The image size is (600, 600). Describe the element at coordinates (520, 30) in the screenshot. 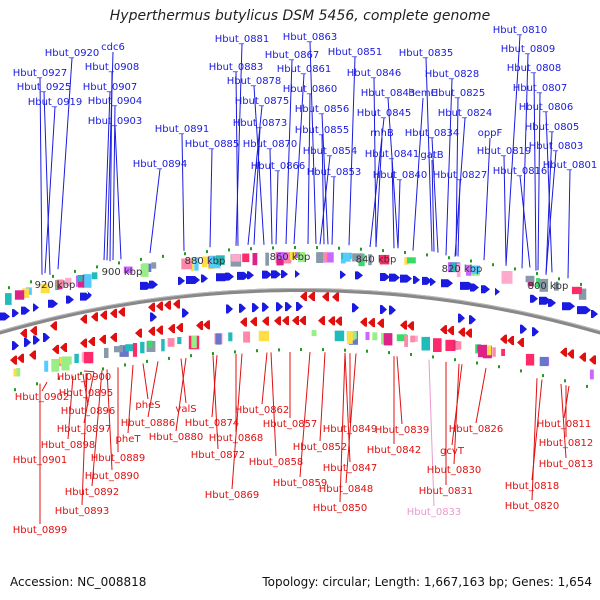

I see `gene-label-top: Hbut_0810` at that location.